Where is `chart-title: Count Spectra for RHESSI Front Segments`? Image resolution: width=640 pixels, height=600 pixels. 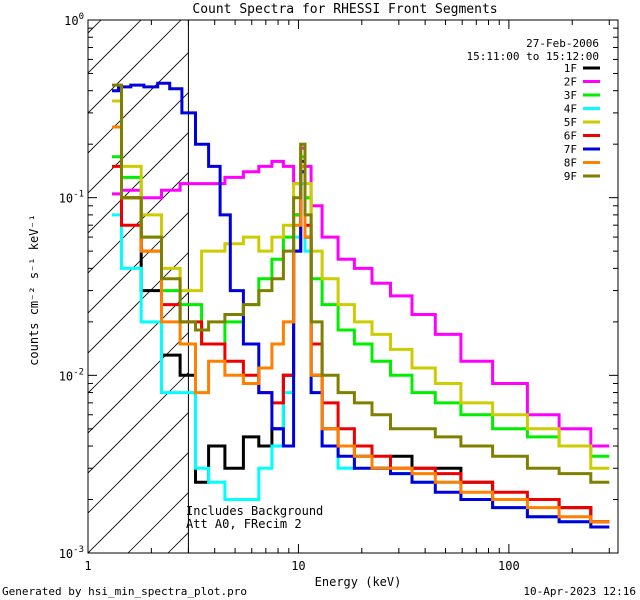 chart-title: Count Spectra for RHESSI Front Segments is located at coordinates (344, 9).